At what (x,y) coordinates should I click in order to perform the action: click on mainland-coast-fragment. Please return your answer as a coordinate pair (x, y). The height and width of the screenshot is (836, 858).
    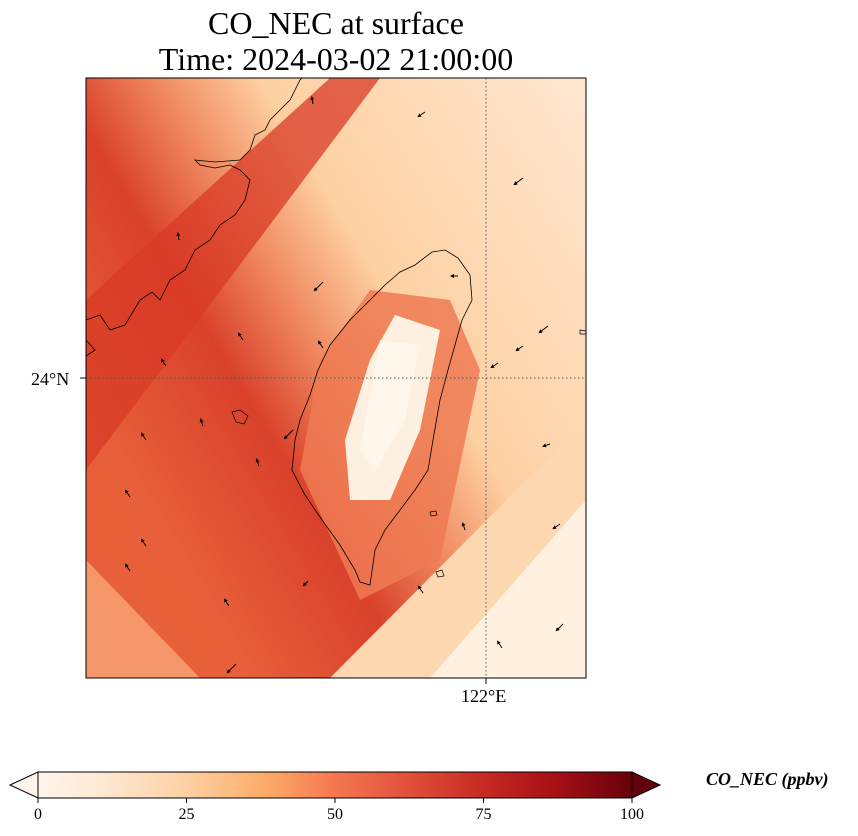
    Looking at the image, I should click on (91, 348).